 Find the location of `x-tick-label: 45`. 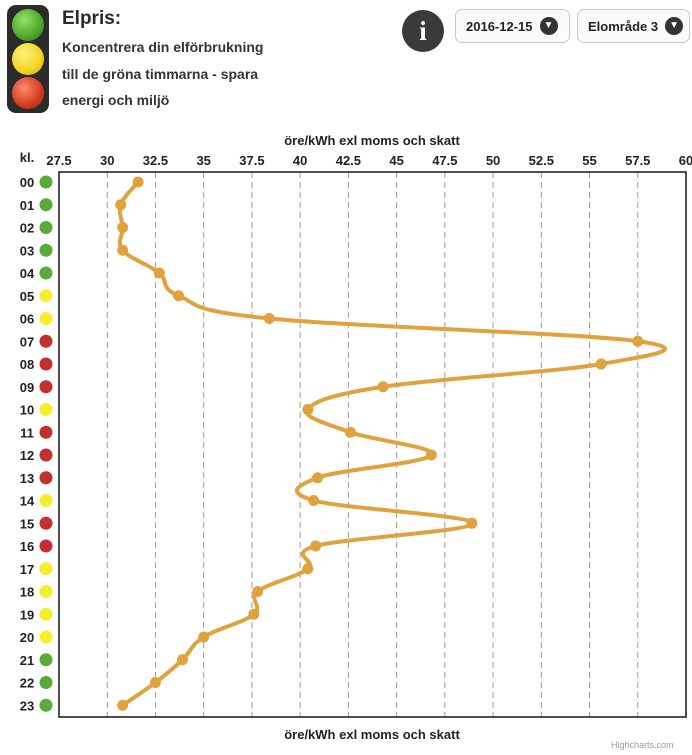

x-tick-label: 45 is located at coordinates (396, 160).